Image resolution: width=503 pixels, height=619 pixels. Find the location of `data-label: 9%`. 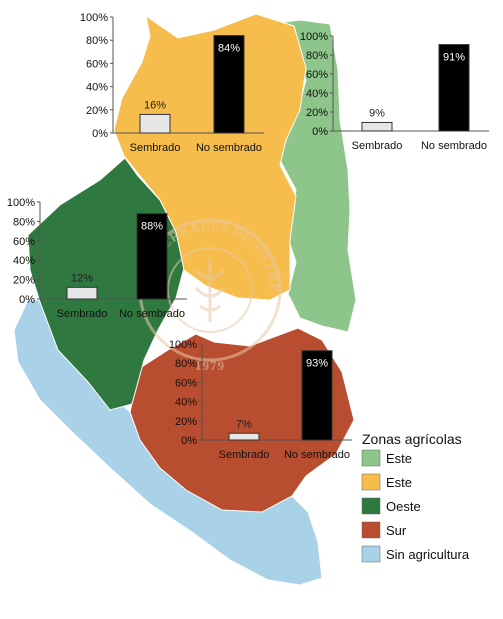

data-label: 9% is located at coordinates (377, 113).